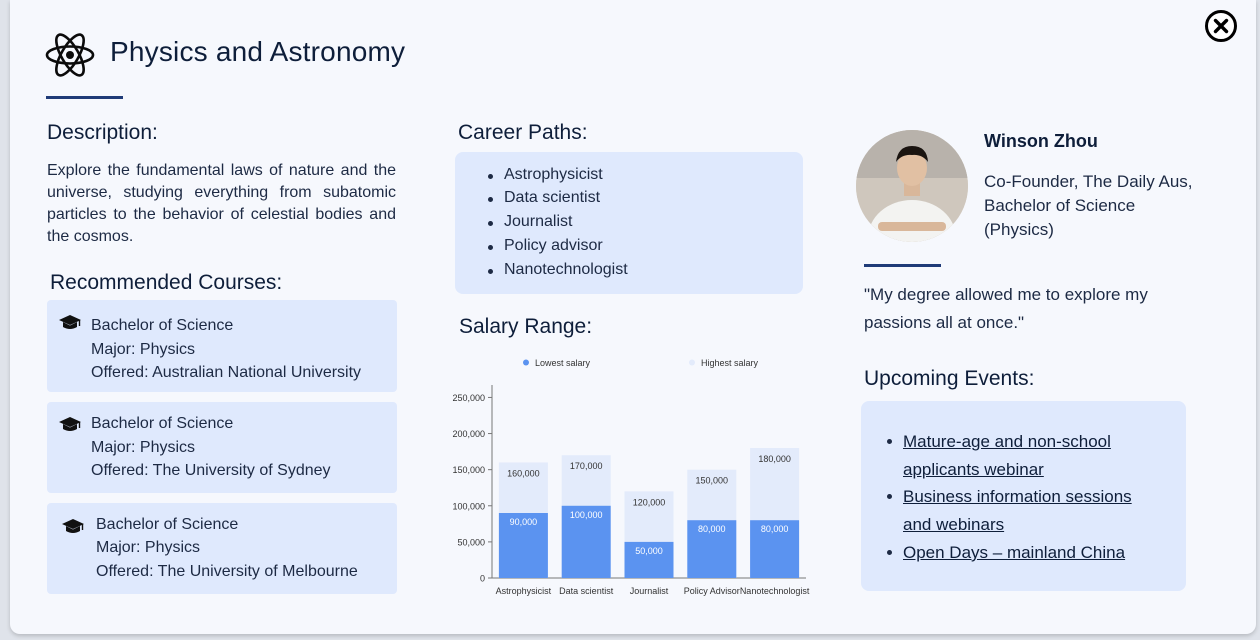  Describe the element at coordinates (166, 282) in the screenshot. I see `courses-heading: Recommended Courses:` at that location.